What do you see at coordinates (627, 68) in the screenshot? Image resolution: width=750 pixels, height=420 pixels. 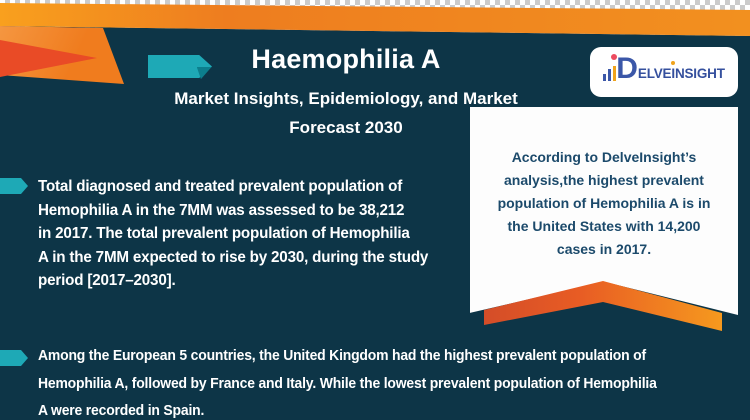 I see `logo-letter-d: D` at bounding box center [627, 68].